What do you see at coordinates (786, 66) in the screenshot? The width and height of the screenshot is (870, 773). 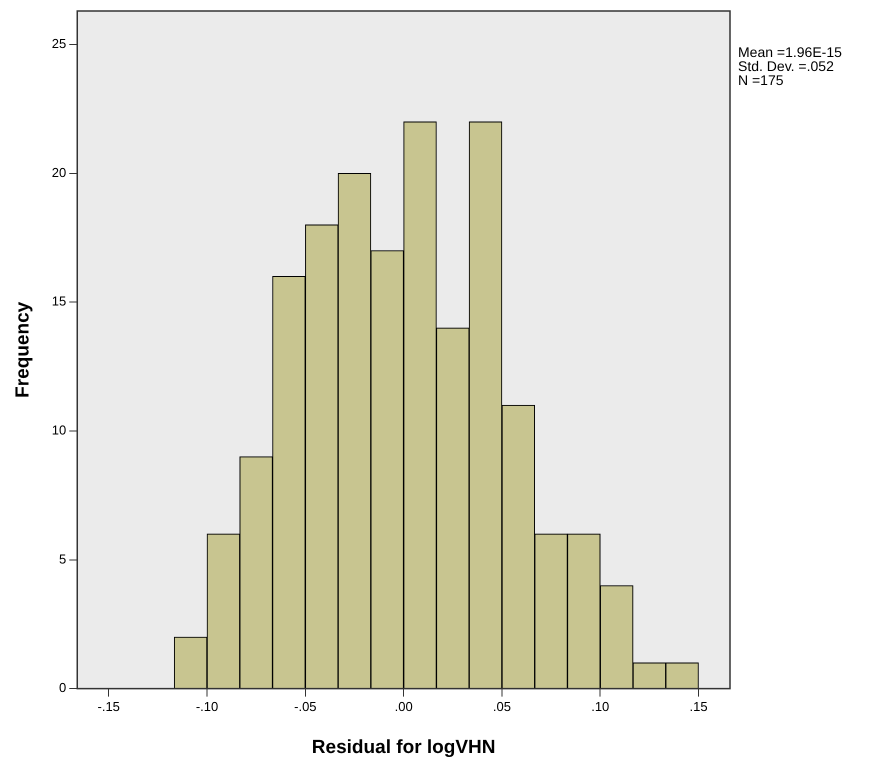 I see `text: Std. Dev. =.052` at bounding box center [786, 66].